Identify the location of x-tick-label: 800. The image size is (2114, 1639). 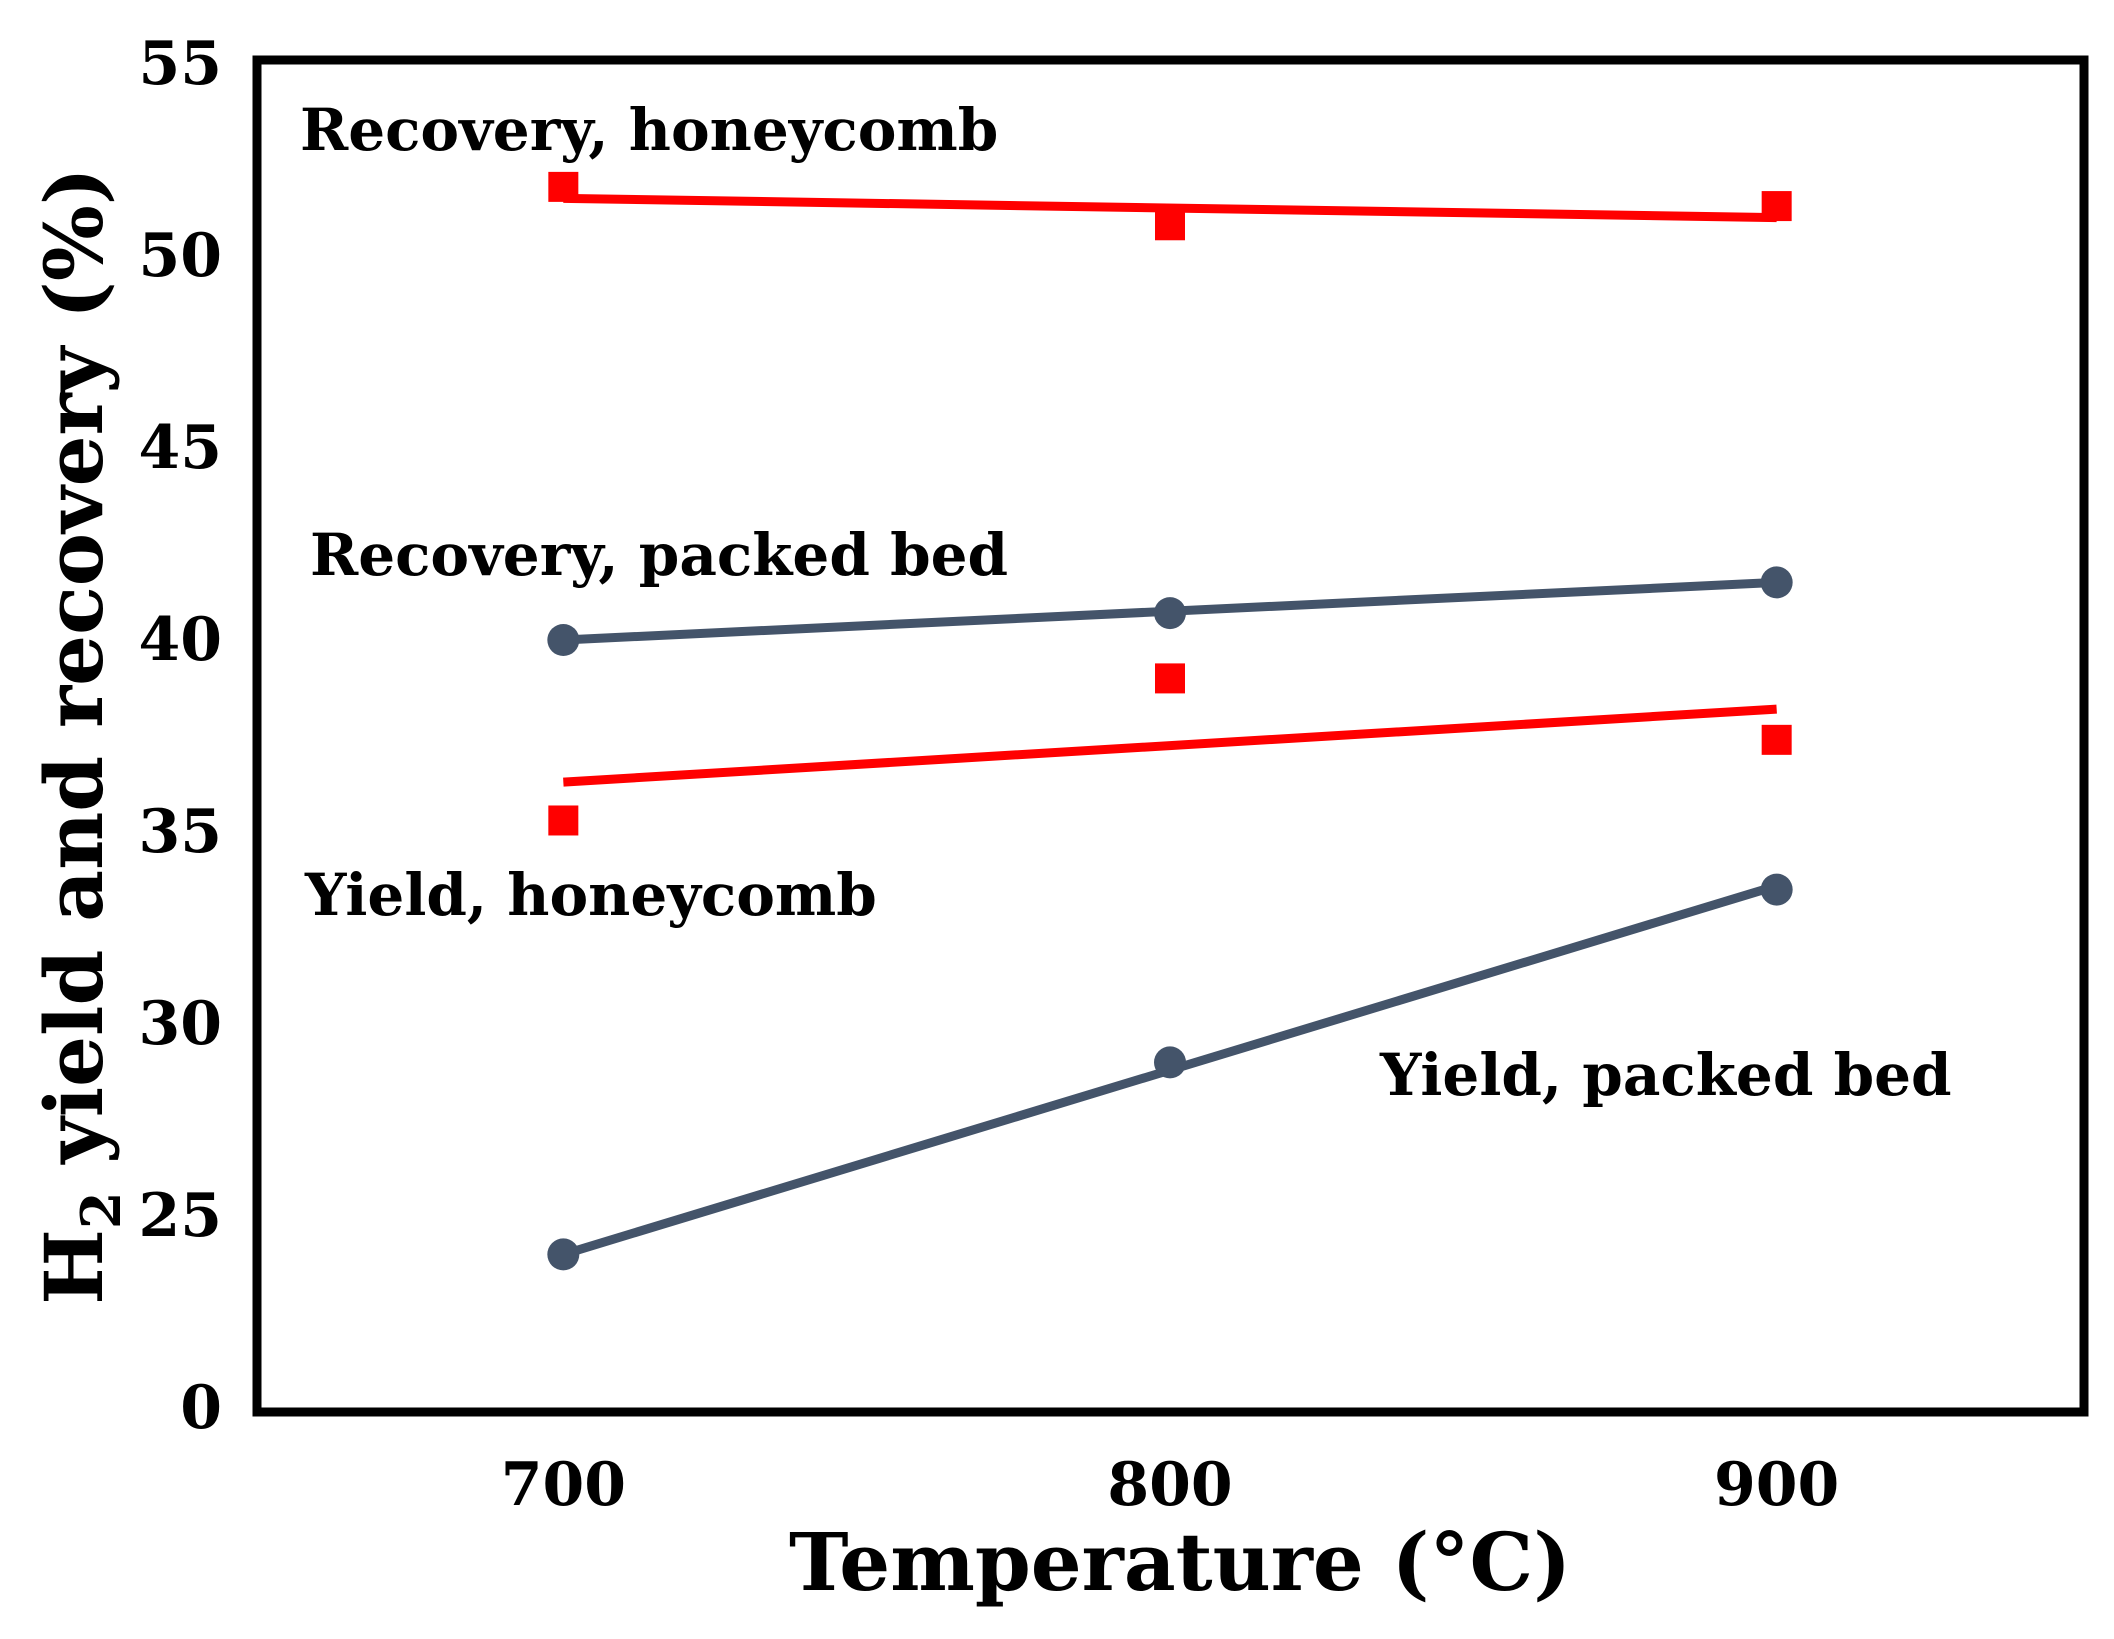
(1169, 1485).